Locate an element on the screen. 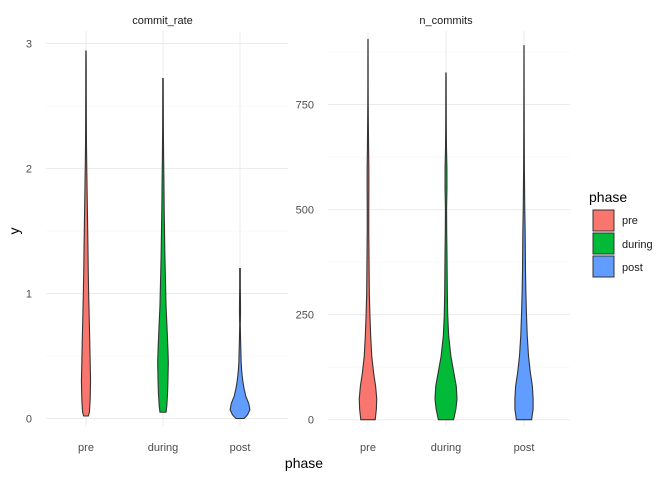  legend-label-during: during is located at coordinates (637, 245).